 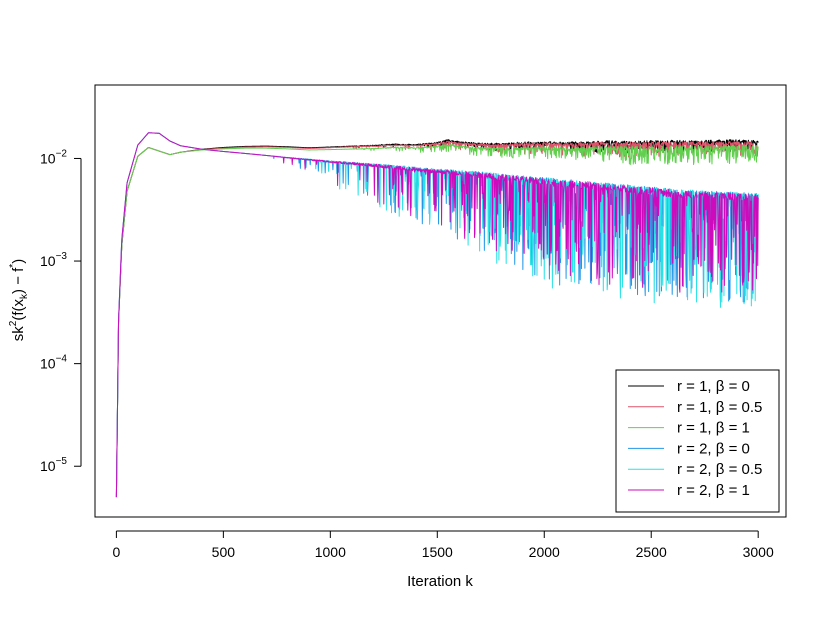 What do you see at coordinates (224, 552) in the screenshot?
I see `x-tick-label: 500` at bounding box center [224, 552].